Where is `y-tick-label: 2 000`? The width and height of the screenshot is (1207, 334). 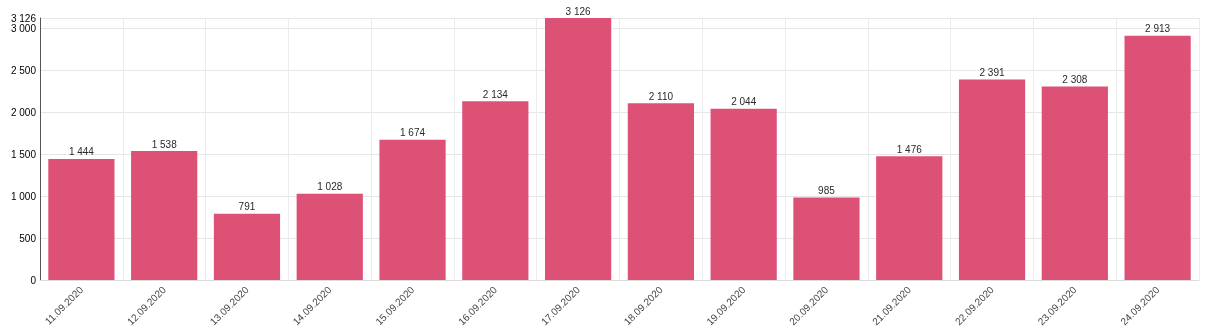
y-tick-label: 2 000 is located at coordinates (23, 112).